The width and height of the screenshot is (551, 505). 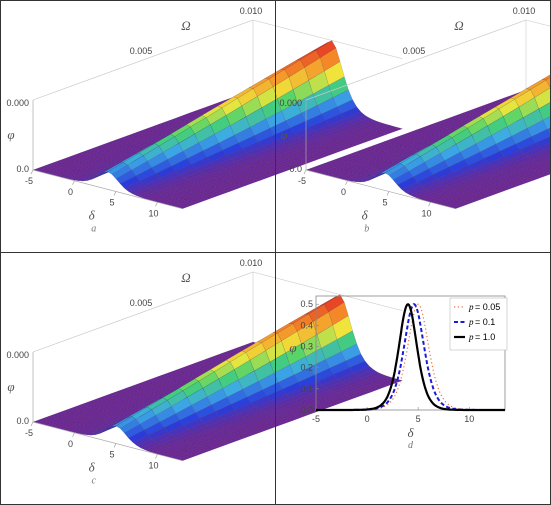 I want to click on y-tick-label: 0.1, so click(x=306, y=389).